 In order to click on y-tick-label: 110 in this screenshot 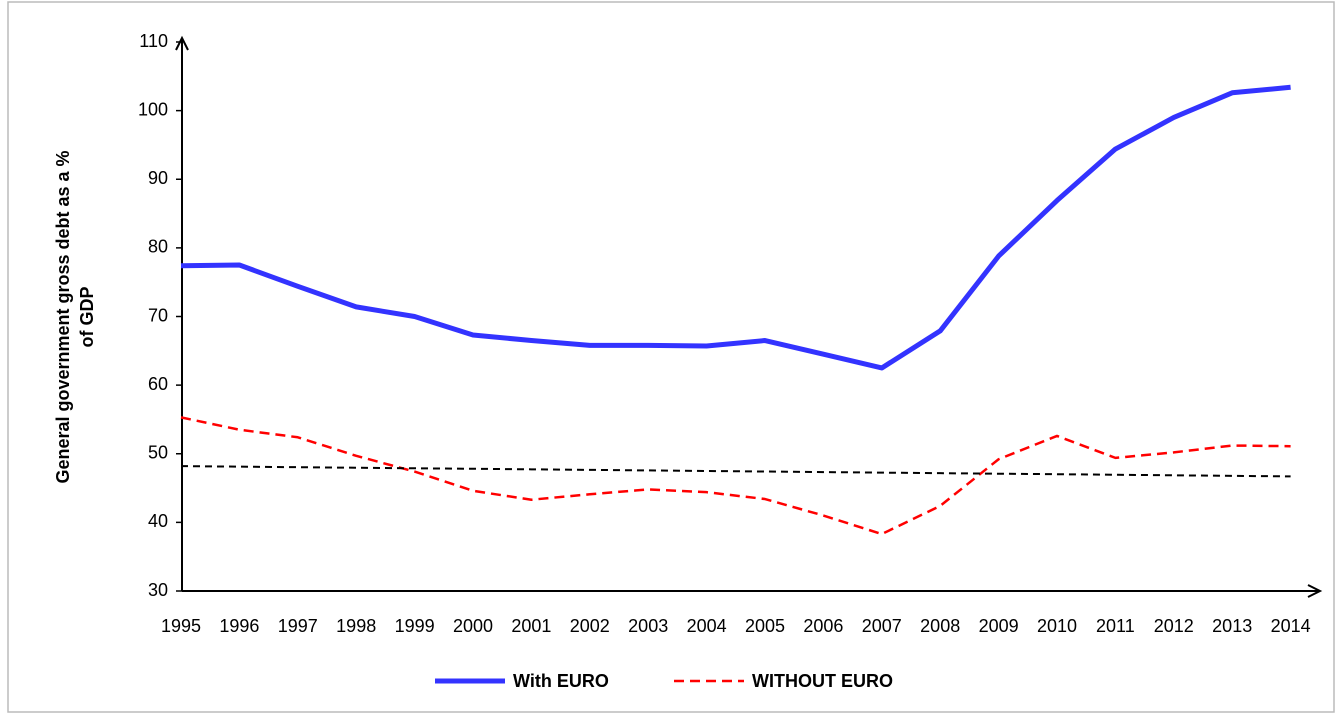, I will do `click(153, 41)`.